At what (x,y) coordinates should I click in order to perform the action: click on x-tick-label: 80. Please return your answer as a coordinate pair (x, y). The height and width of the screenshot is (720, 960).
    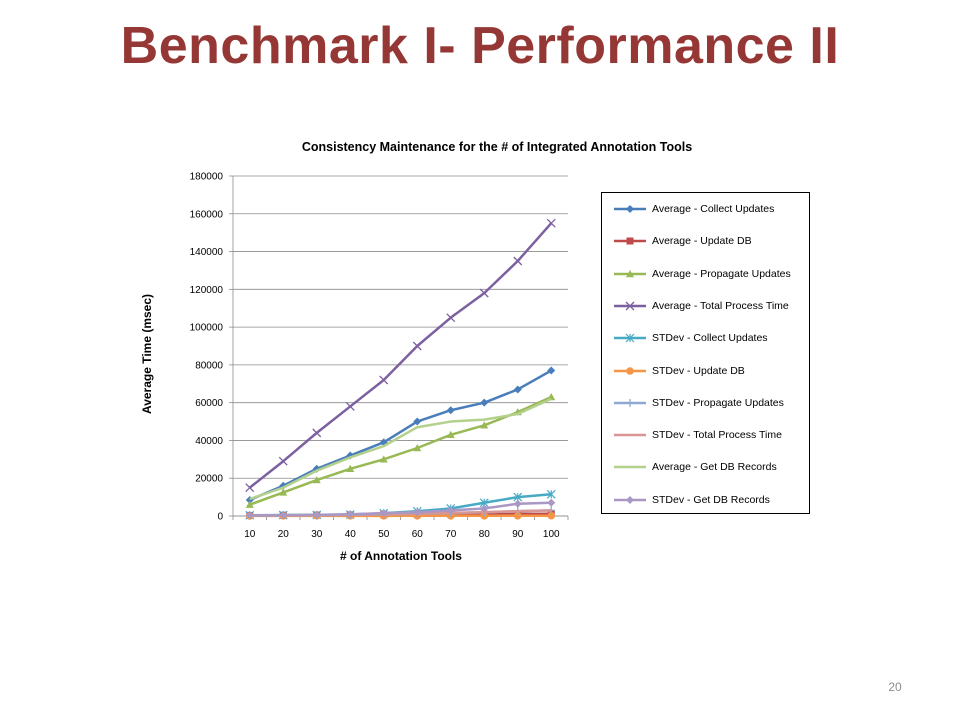
    Looking at the image, I should click on (485, 534).